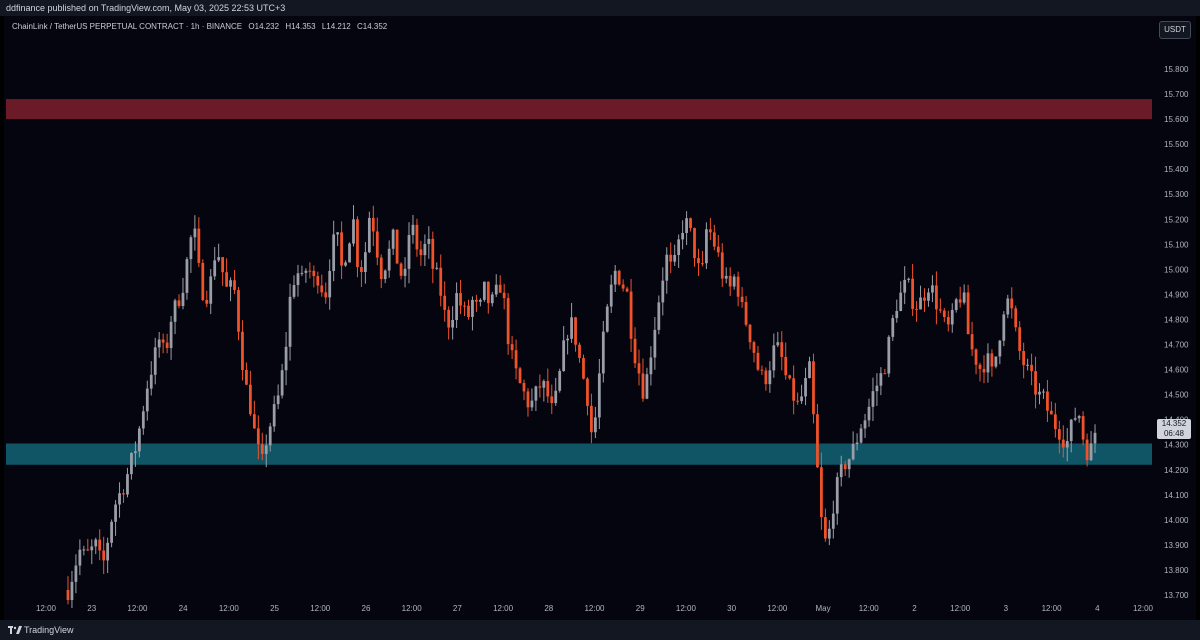 The height and width of the screenshot is (640, 1200). What do you see at coordinates (1175, 30) in the screenshot?
I see `currency-button: USDT` at bounding box center [1175, 30].